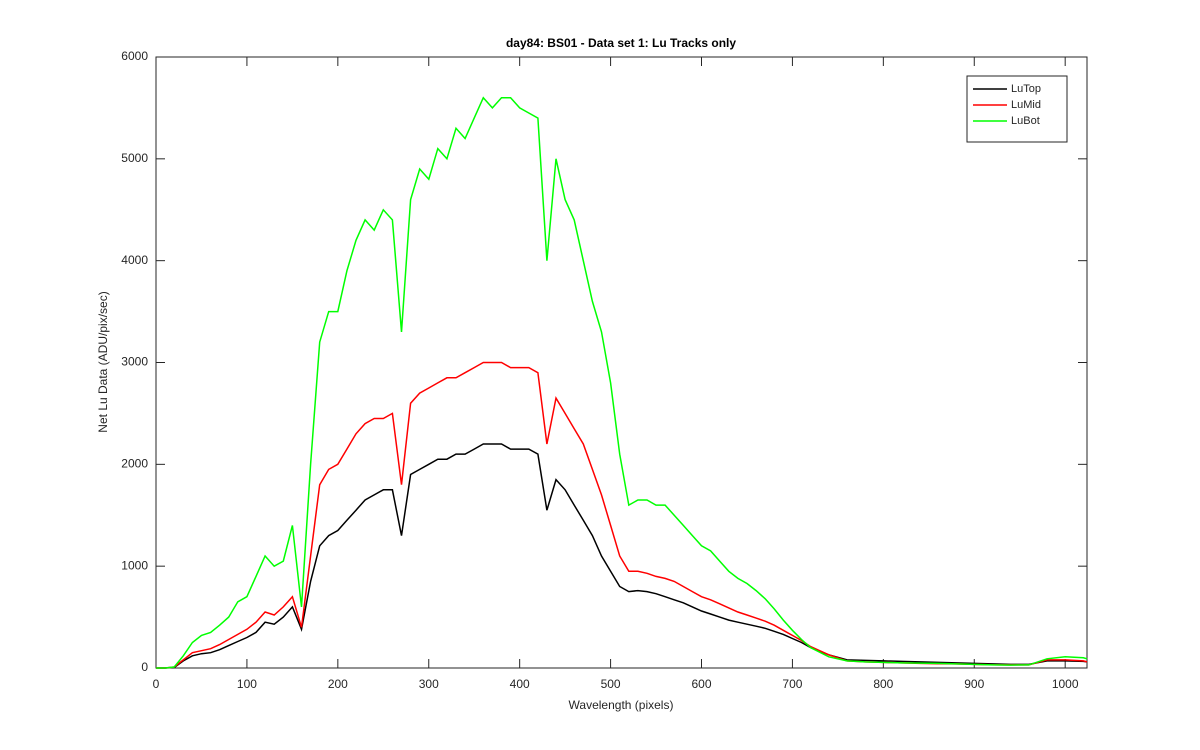 This screenshot has width=1200, height=750. I want to click on x-tick-label: 100, so click(247, 684).